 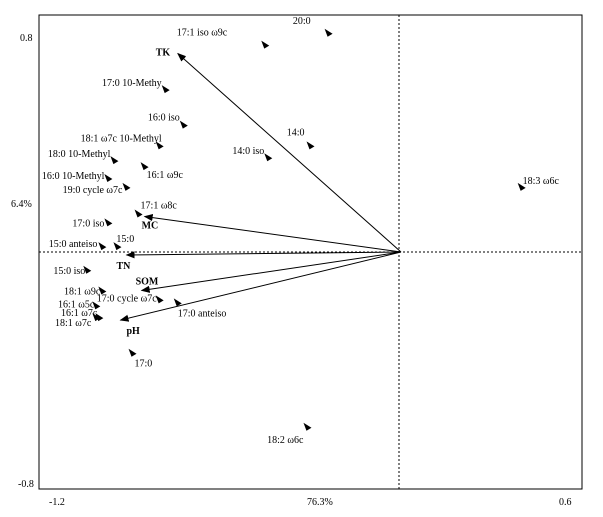 I want to click on env-vector-ph, so click(x=260, y=286).